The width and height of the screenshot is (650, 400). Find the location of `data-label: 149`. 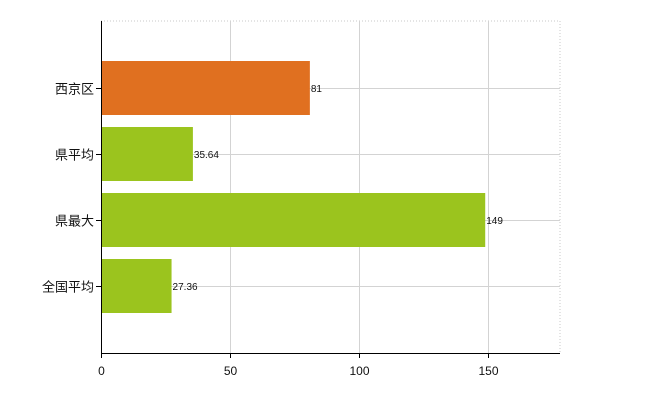

data-label: 149 is located at coordinates (494, 221).